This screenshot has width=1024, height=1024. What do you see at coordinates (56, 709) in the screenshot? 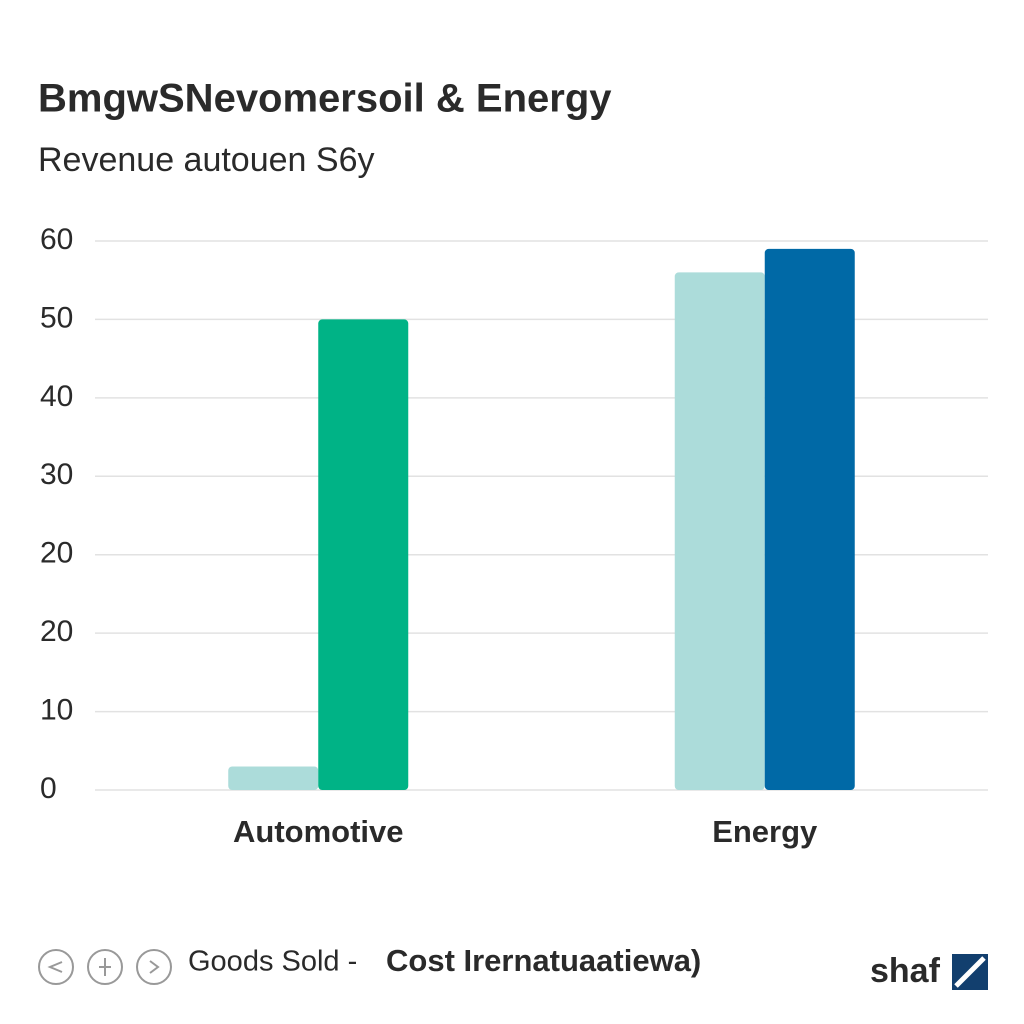
I see `y-tick-label: 10` at bounding box center [56, 709].